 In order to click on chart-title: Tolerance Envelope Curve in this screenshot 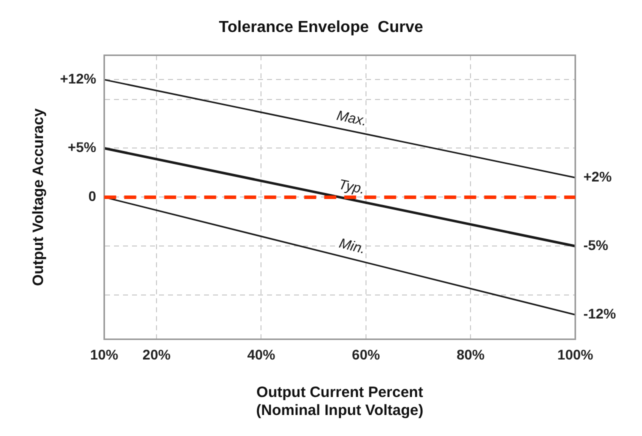, I will do `click(321, 27)`.